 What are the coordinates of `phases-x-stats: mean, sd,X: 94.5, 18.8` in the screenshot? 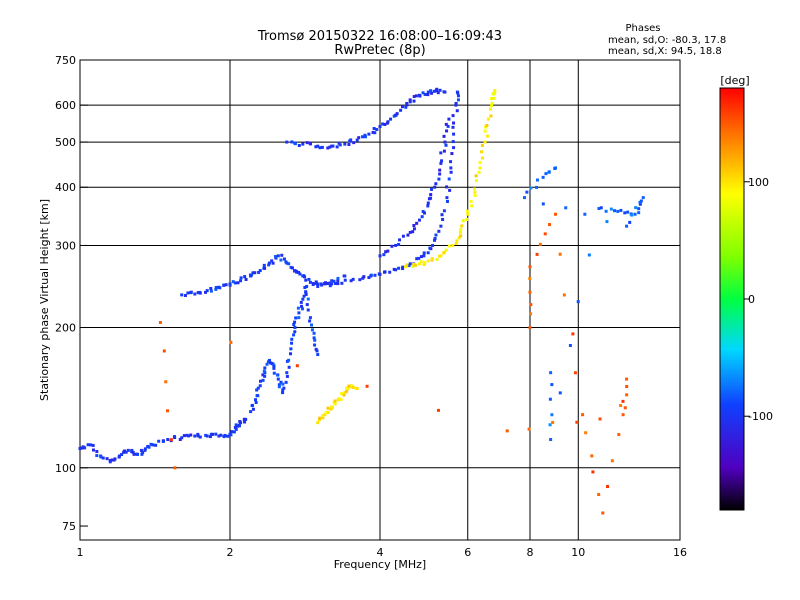 It's located at (665, 51).